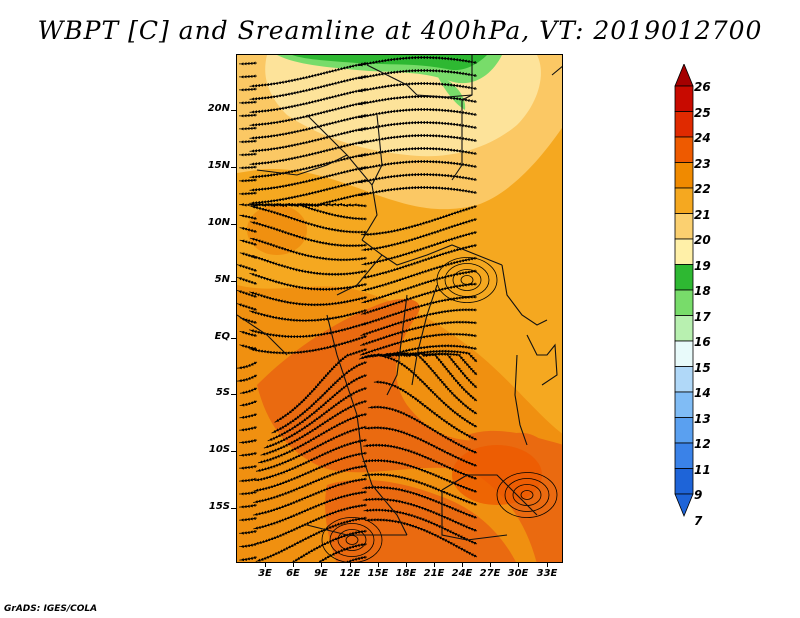  What do you see at coordinates (684, 74) in the screenshot?
I see `colorbar-top-arrow` at bounding box center [684, 74].